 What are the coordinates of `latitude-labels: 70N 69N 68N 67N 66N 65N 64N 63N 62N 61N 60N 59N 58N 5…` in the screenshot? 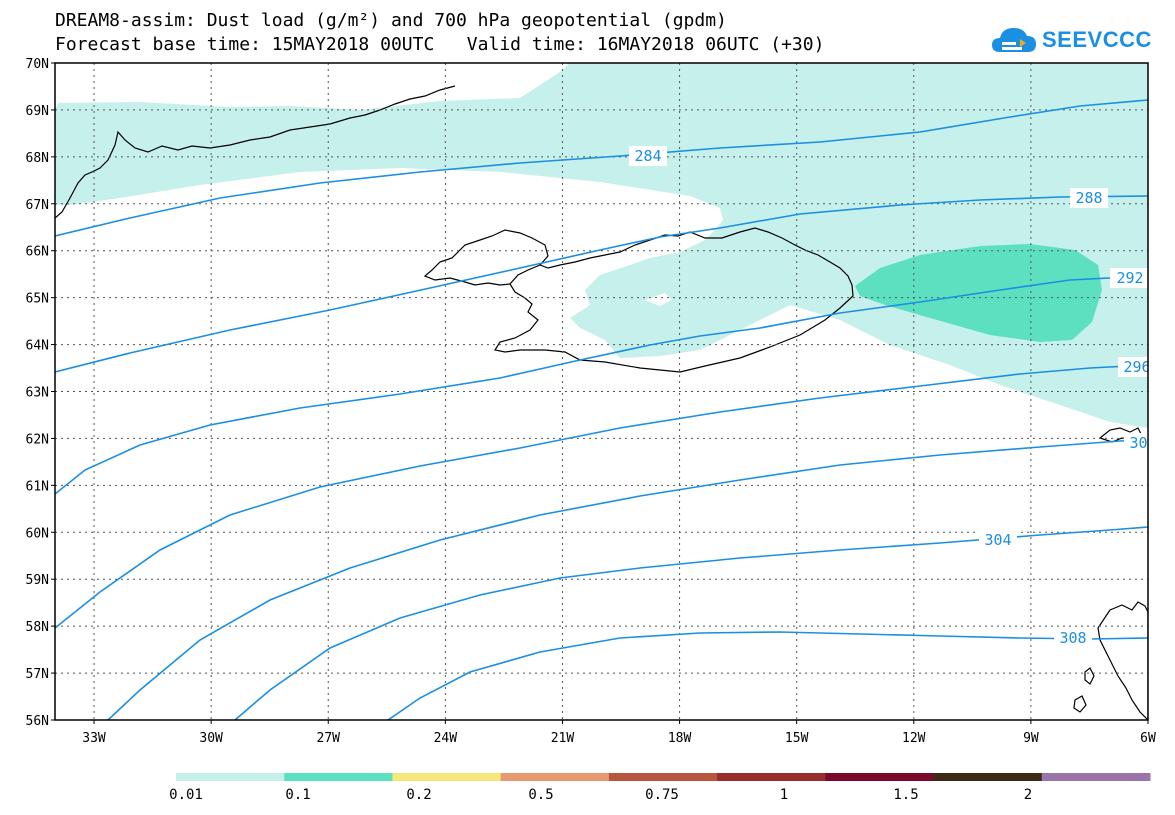 It's located at (37, 393).